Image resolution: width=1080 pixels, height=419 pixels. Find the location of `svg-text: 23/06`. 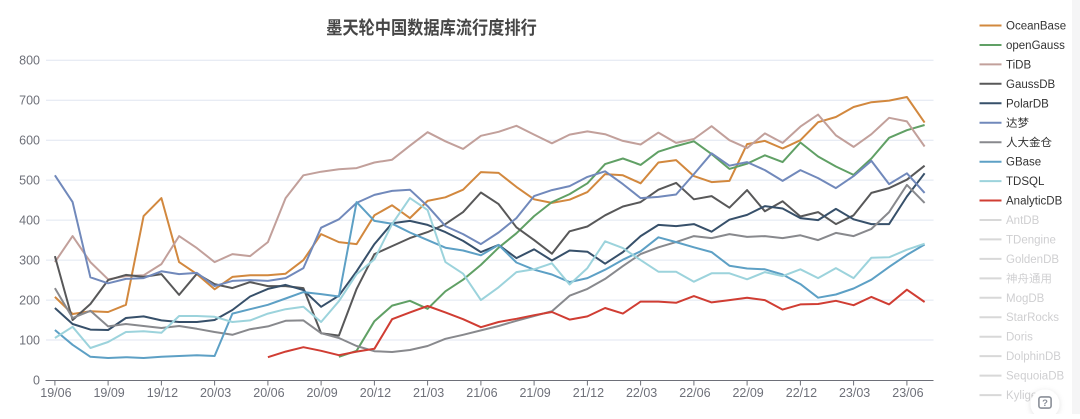

svg-text: 23/06 is located at coordinates (907, 393).